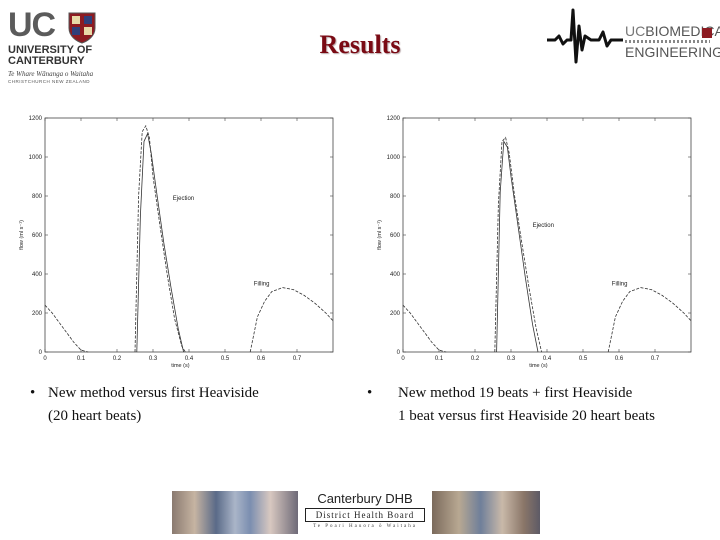 The image size is (720, 540). What do you see at coordinates (82, 28) in the screenshot?
I see `university-crest-icon` at bounding box center [82, 28].